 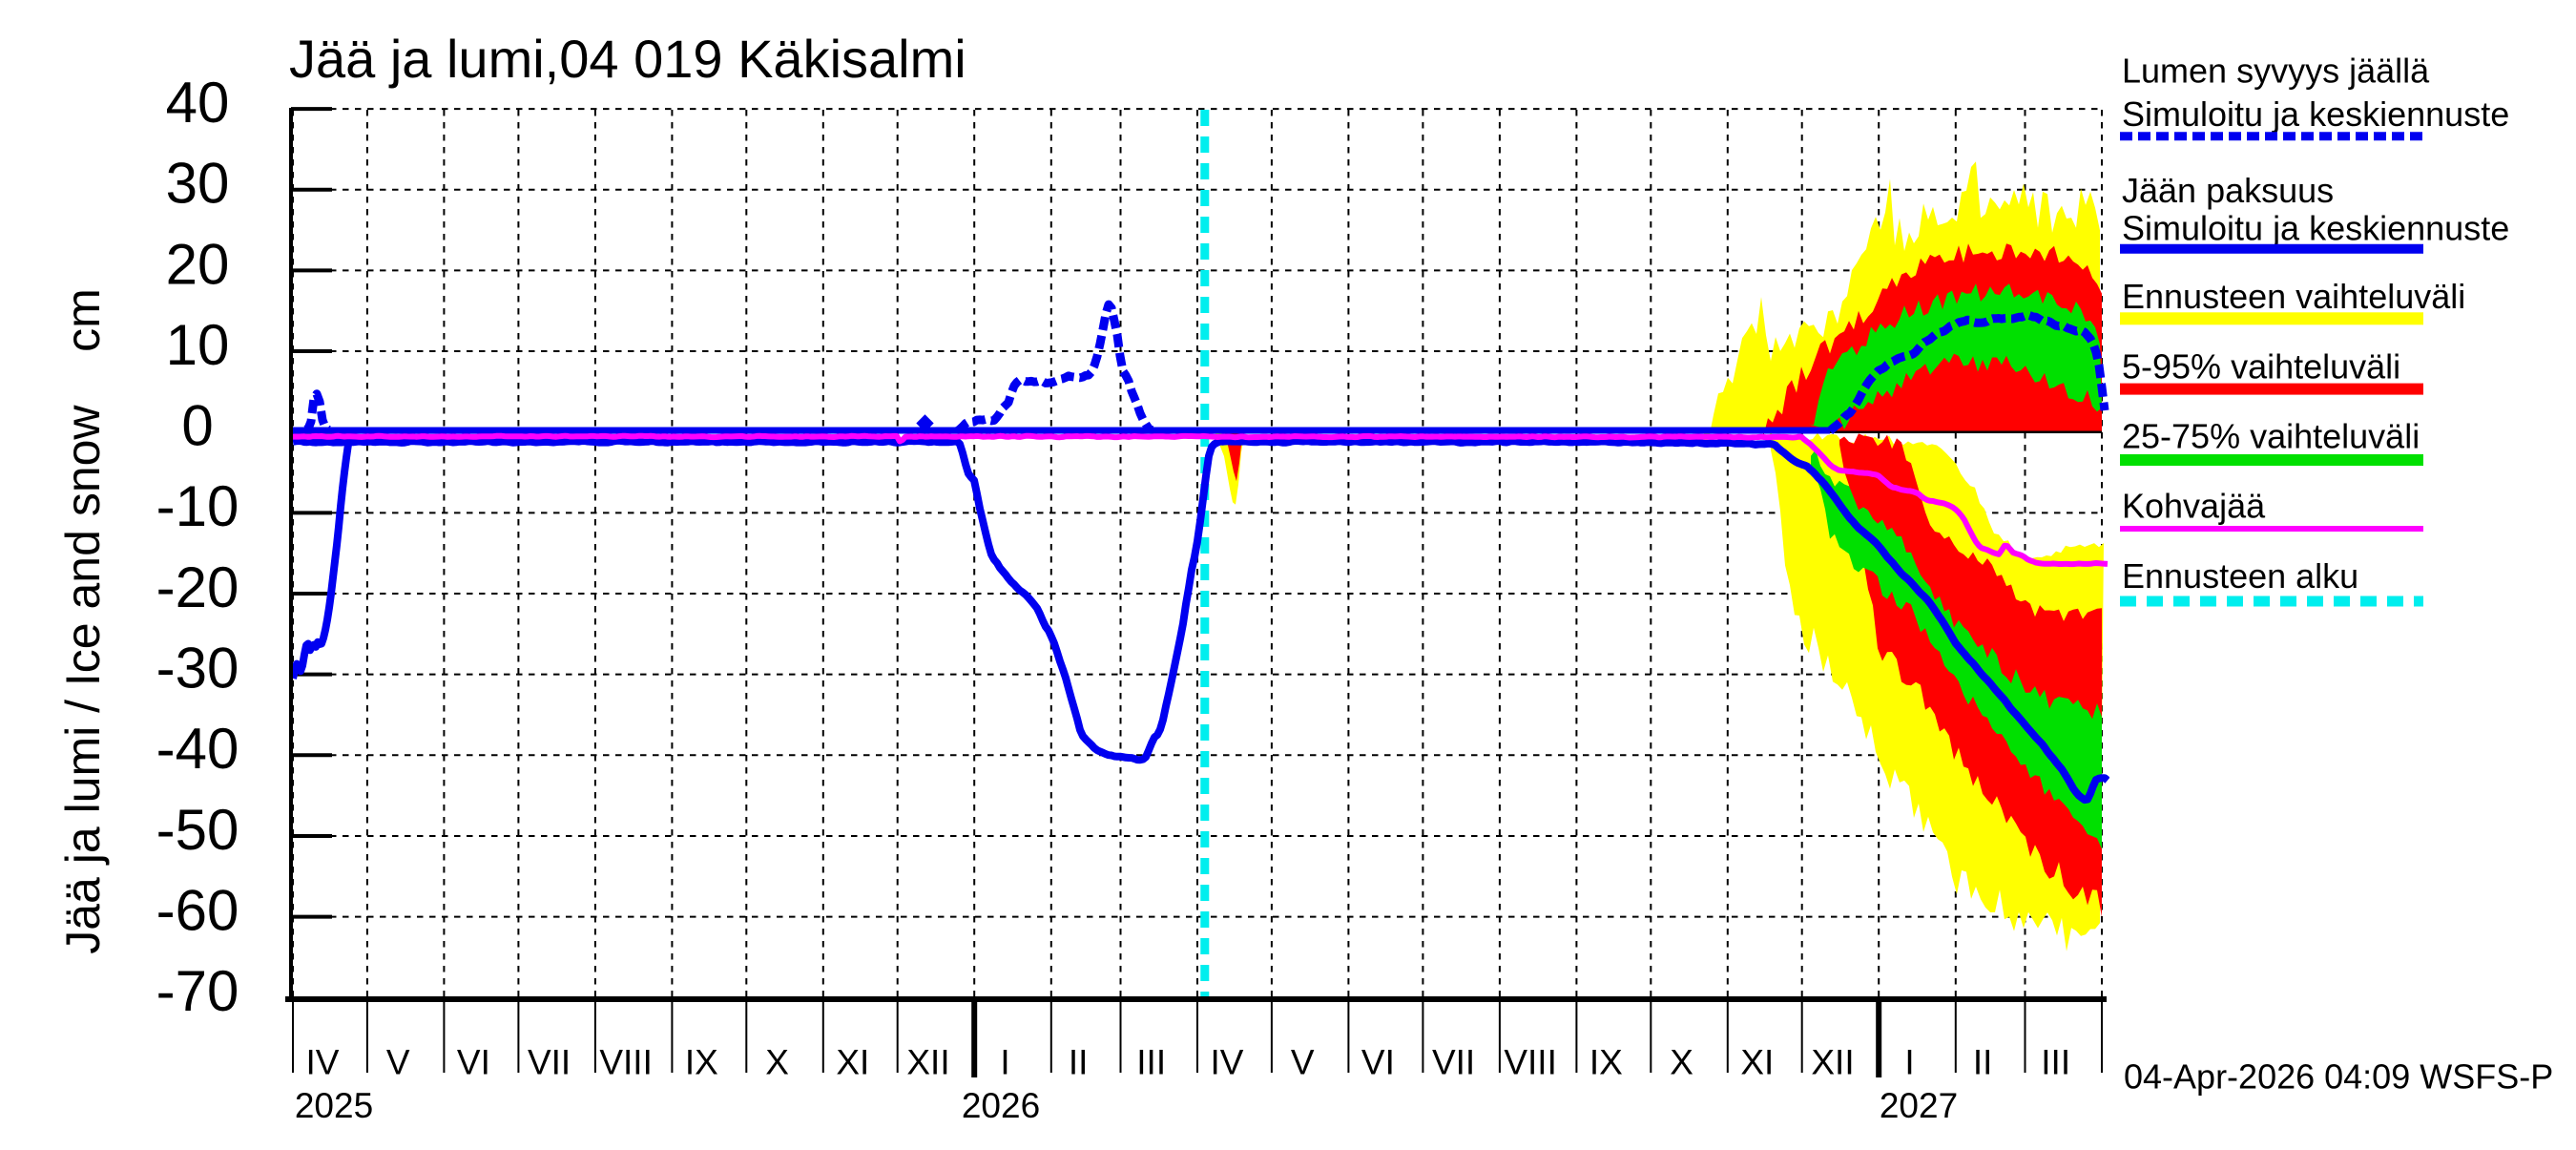 What do you see at coordinates (197, 991) in the screenshot?
I see `svg-text: -70` at bounding box center [197, 991].